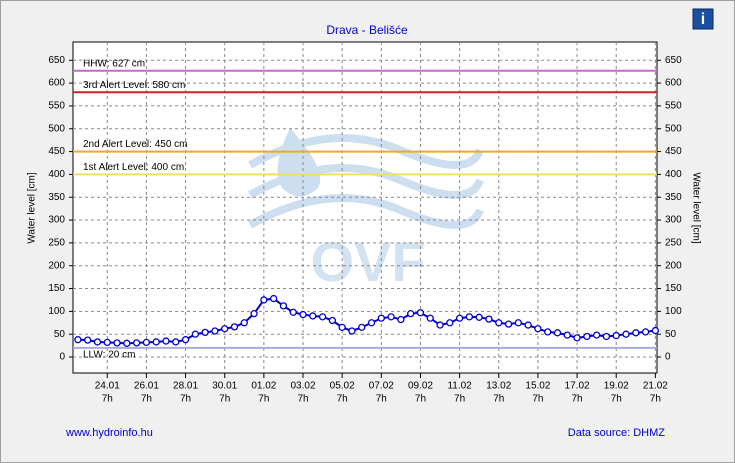  Describe the element at coordinates (185, 386) in the screenshot. I see `x-tick-label: 28.01` at that location.